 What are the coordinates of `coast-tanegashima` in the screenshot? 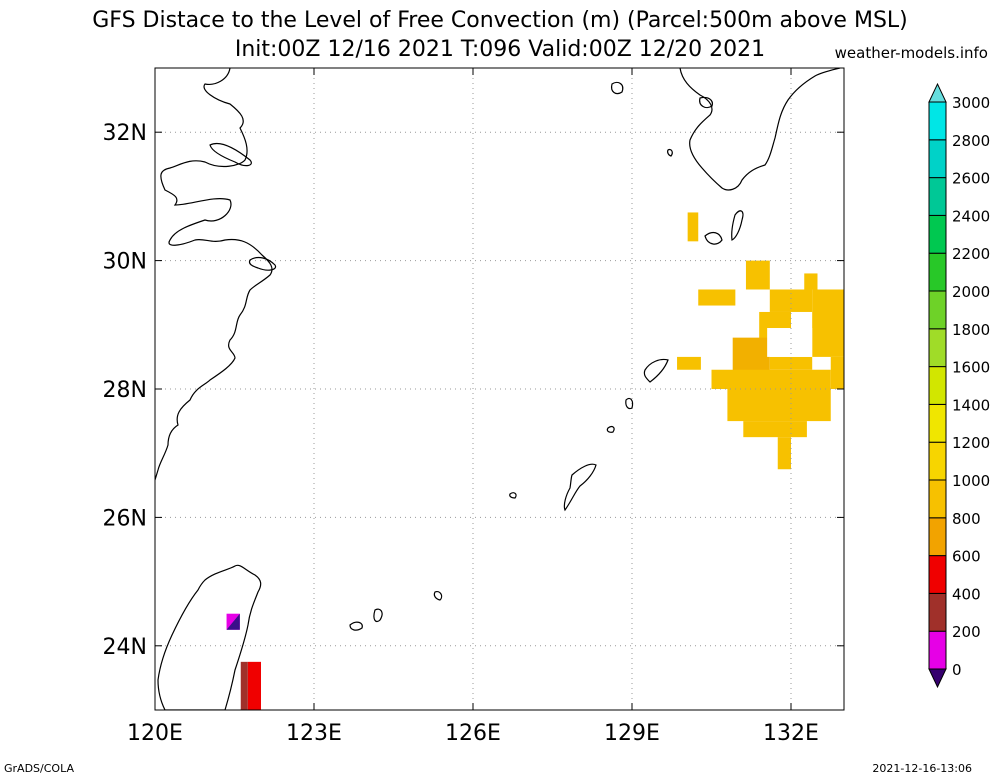 It's located at (737, 225).